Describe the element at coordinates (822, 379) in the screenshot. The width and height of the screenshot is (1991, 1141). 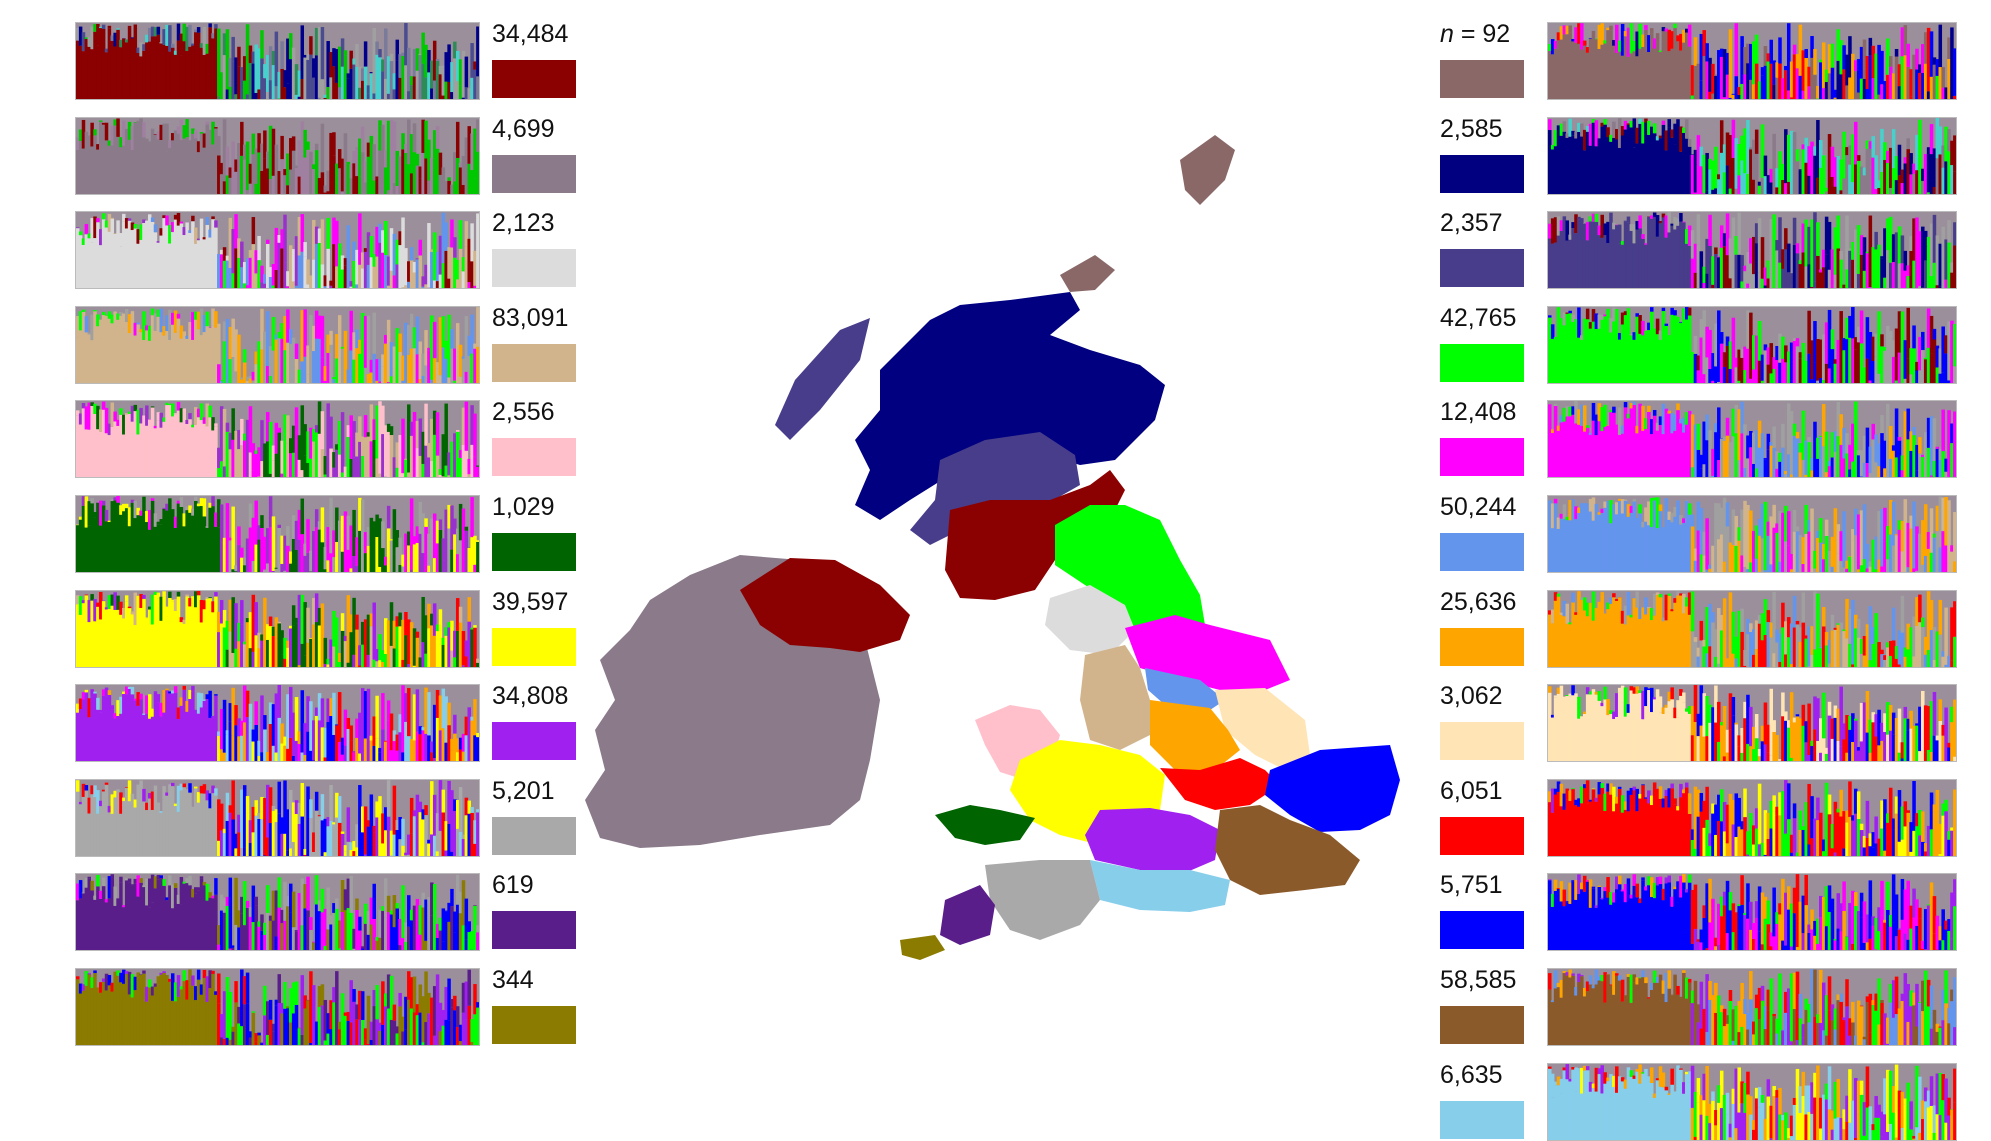
I see `map-region-outer-hebrides` at that location.